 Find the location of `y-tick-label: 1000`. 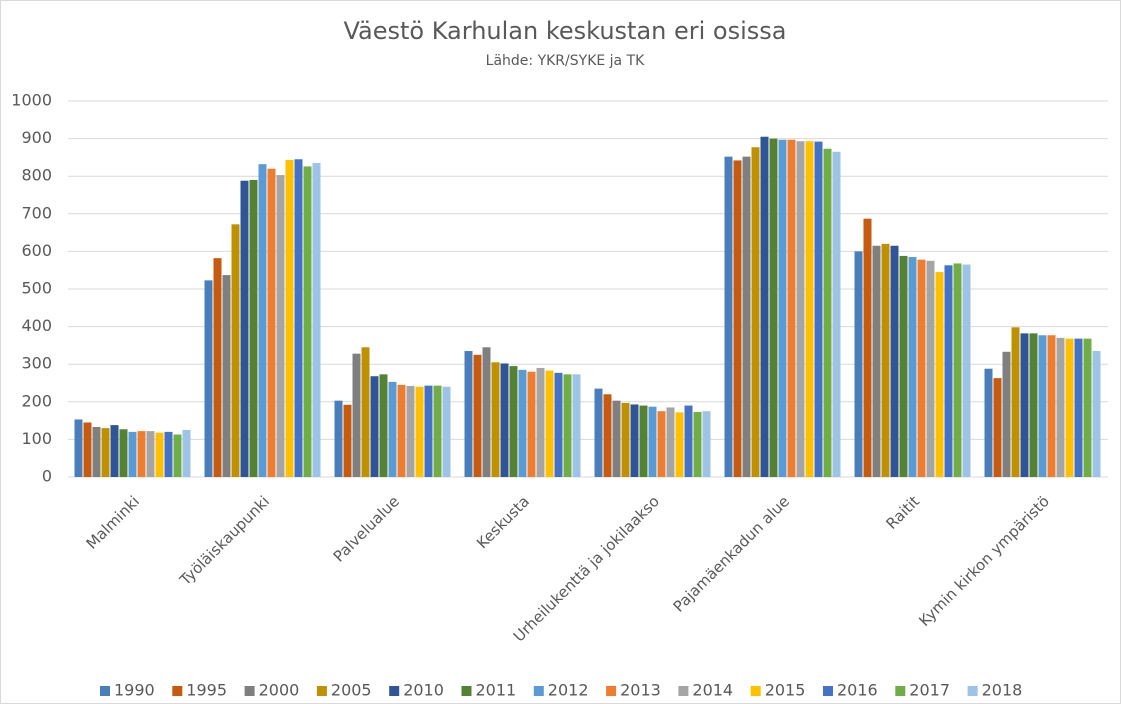

y-tick-label: 1000 is located at coordinates (31, 100).